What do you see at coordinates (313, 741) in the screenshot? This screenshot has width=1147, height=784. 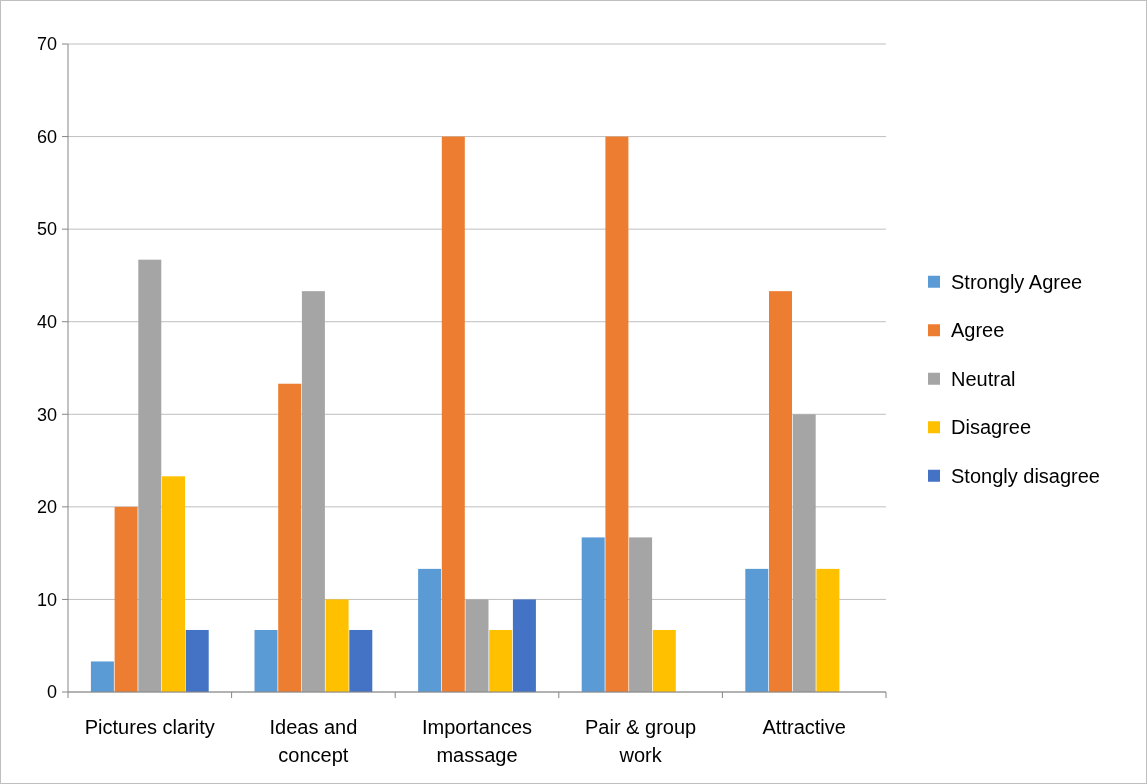 I see `x-tick-label: Ideas and concept` at bounding box center [313, 741].